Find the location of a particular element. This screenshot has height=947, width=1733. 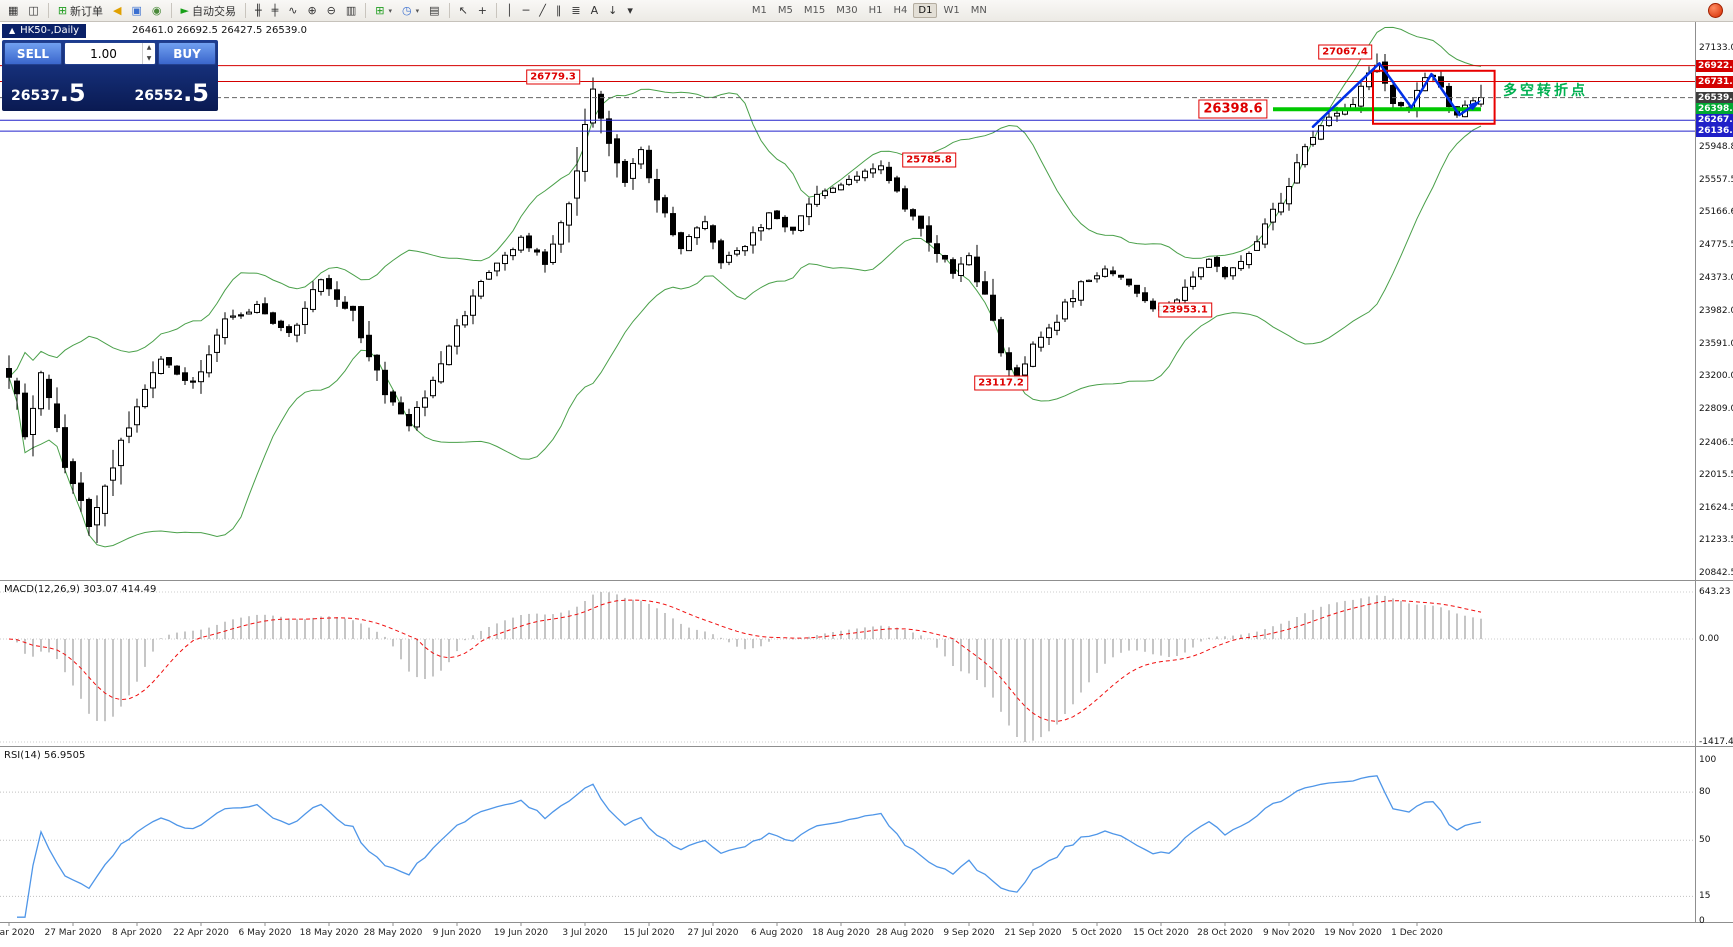

zoom-in-icon: ⊕ is located at coordinates (311, 11).